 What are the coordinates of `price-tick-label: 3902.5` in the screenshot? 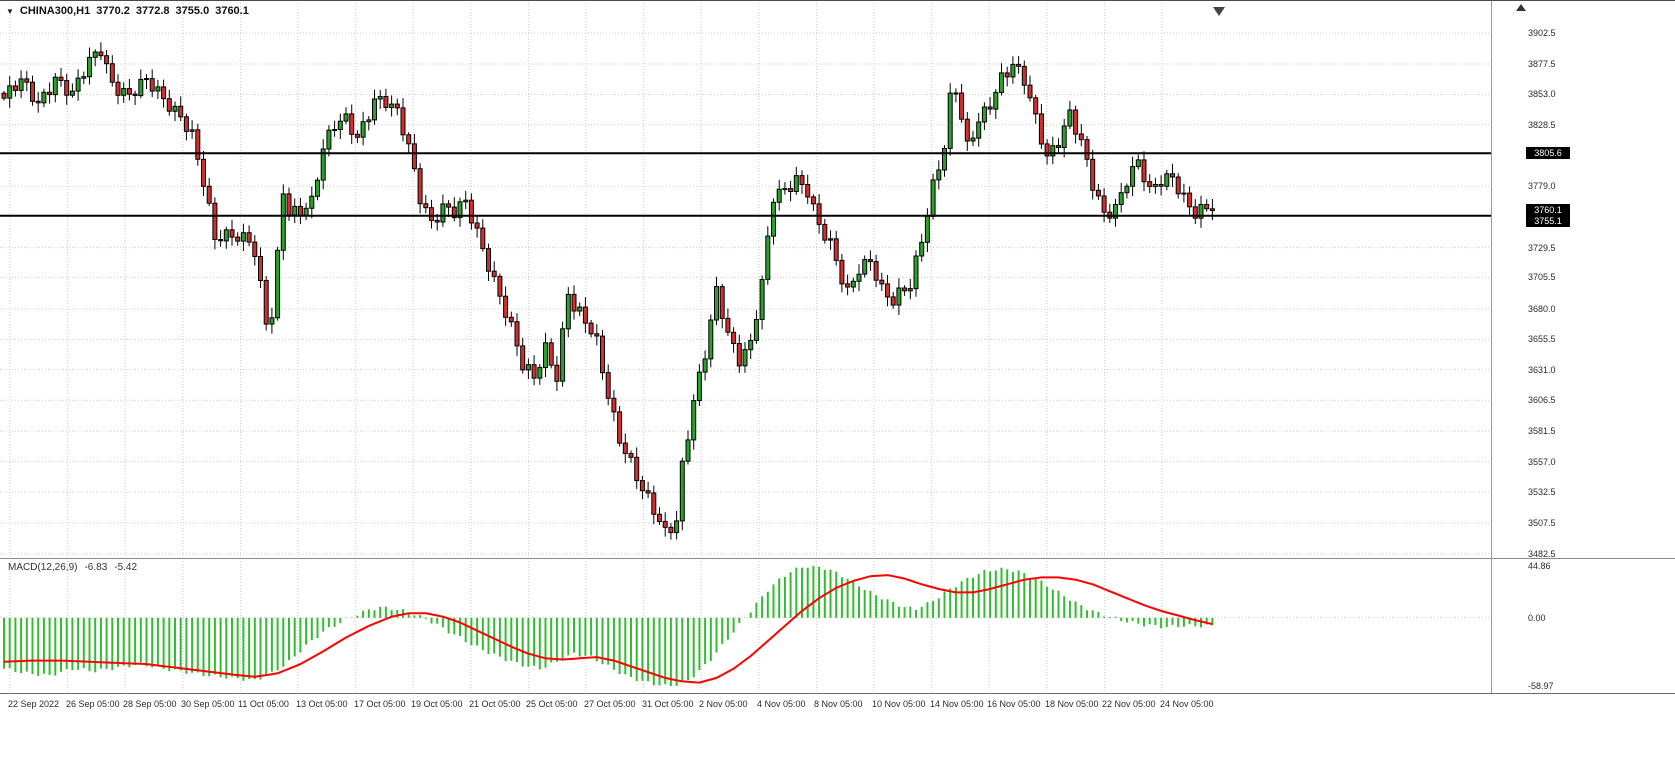 It's located at (1542, 33).